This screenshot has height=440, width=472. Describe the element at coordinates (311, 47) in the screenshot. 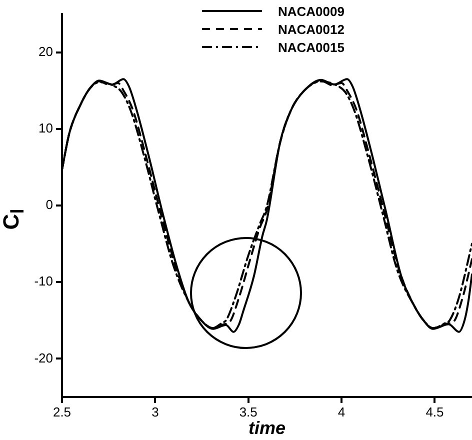

I see `legend-label: NACA0015` at that location.